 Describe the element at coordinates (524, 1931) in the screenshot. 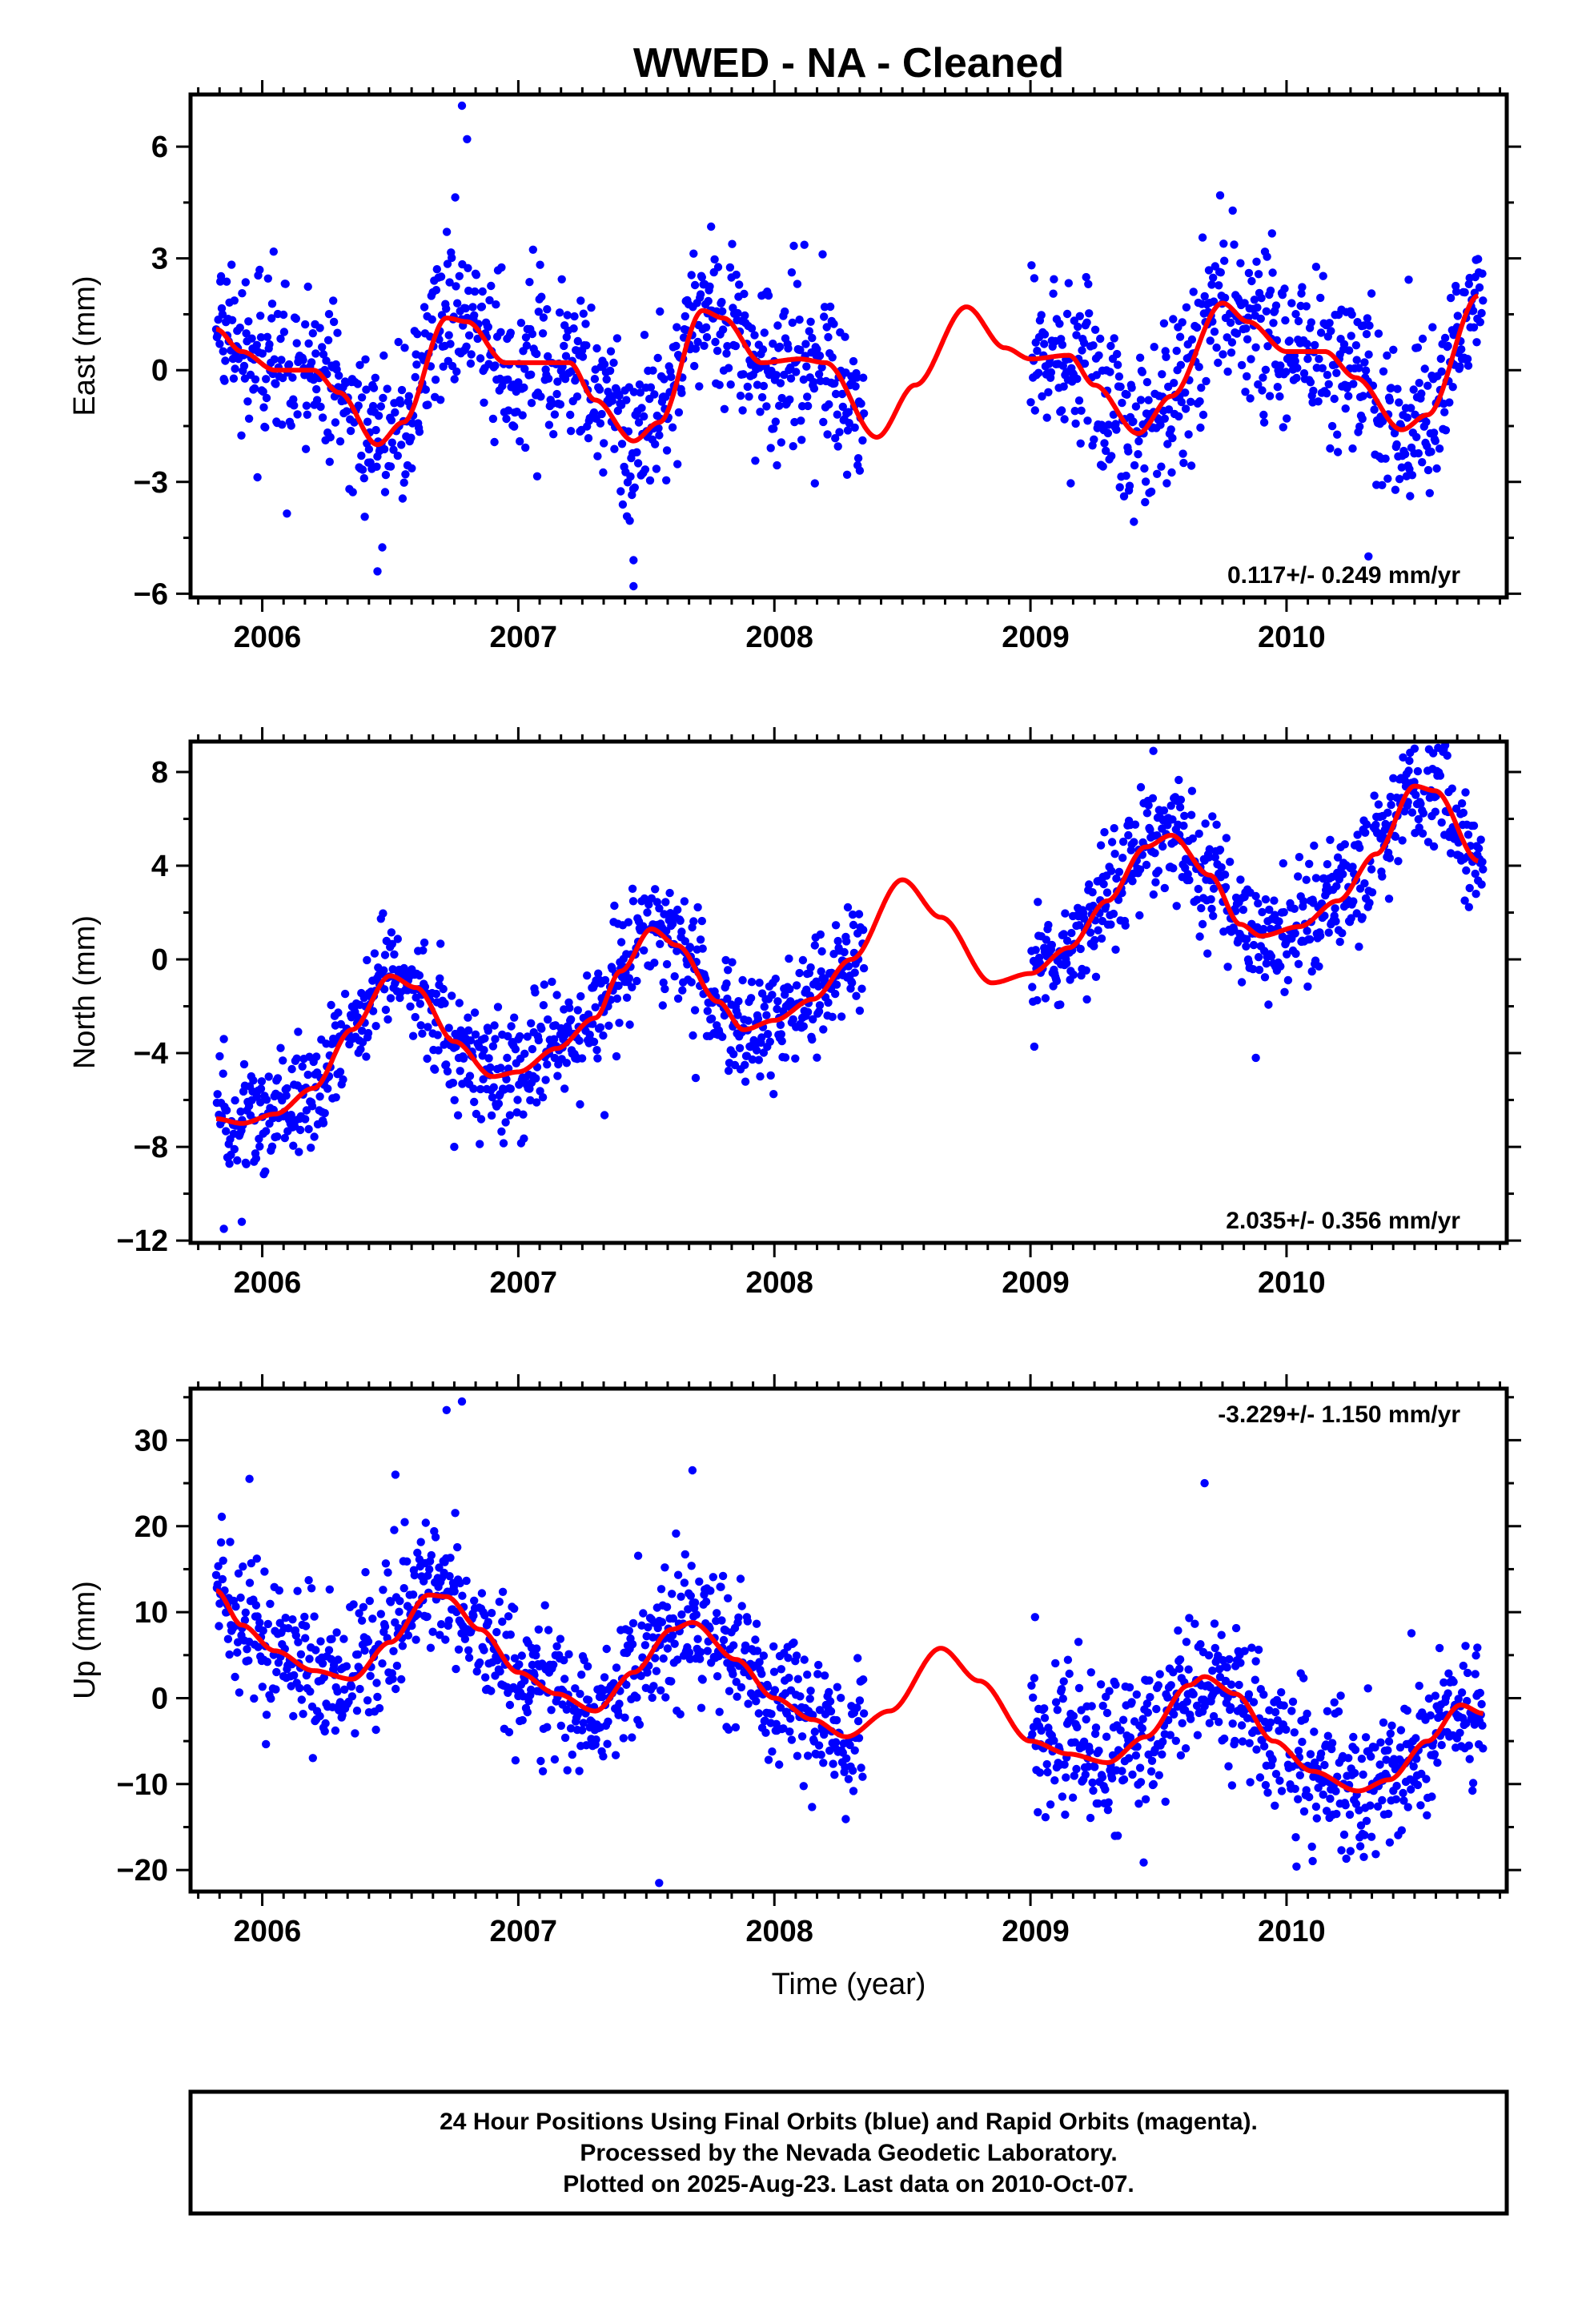

I see `x-tick-label: 2007` at that location.